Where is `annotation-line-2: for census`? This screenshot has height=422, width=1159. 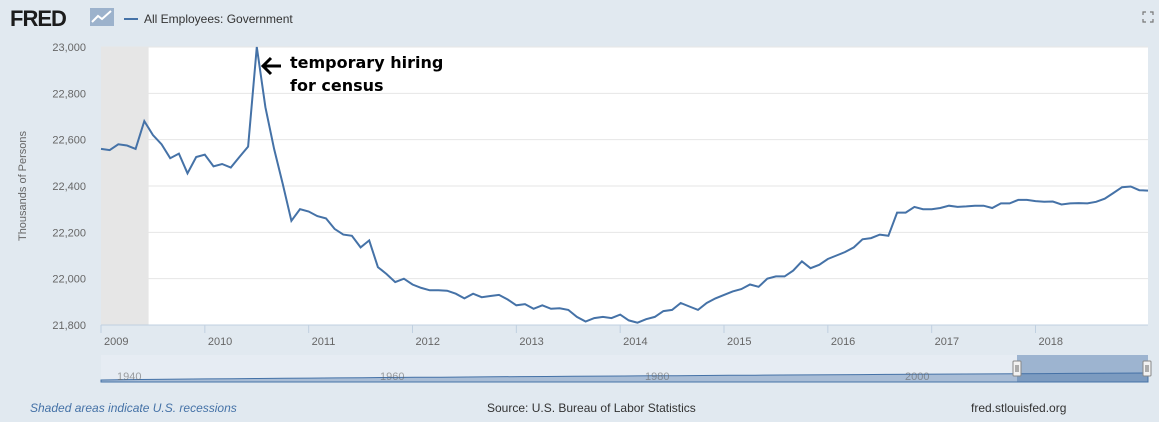
annotation-line-2: for census is located at coordinates (337, 85).